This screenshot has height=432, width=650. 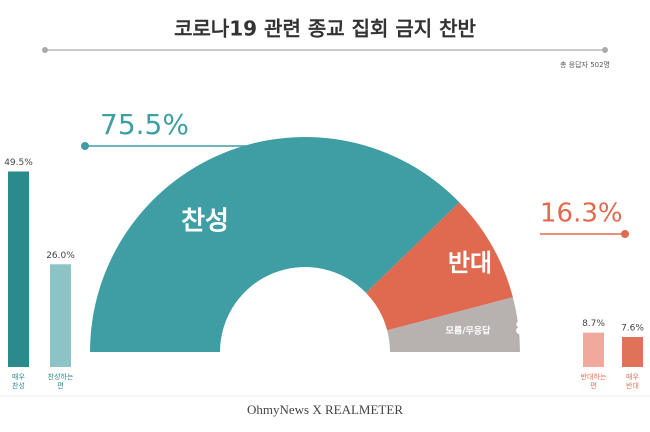 I want to click on bar-value-label: 26.0%, so click(x=60, y=256).